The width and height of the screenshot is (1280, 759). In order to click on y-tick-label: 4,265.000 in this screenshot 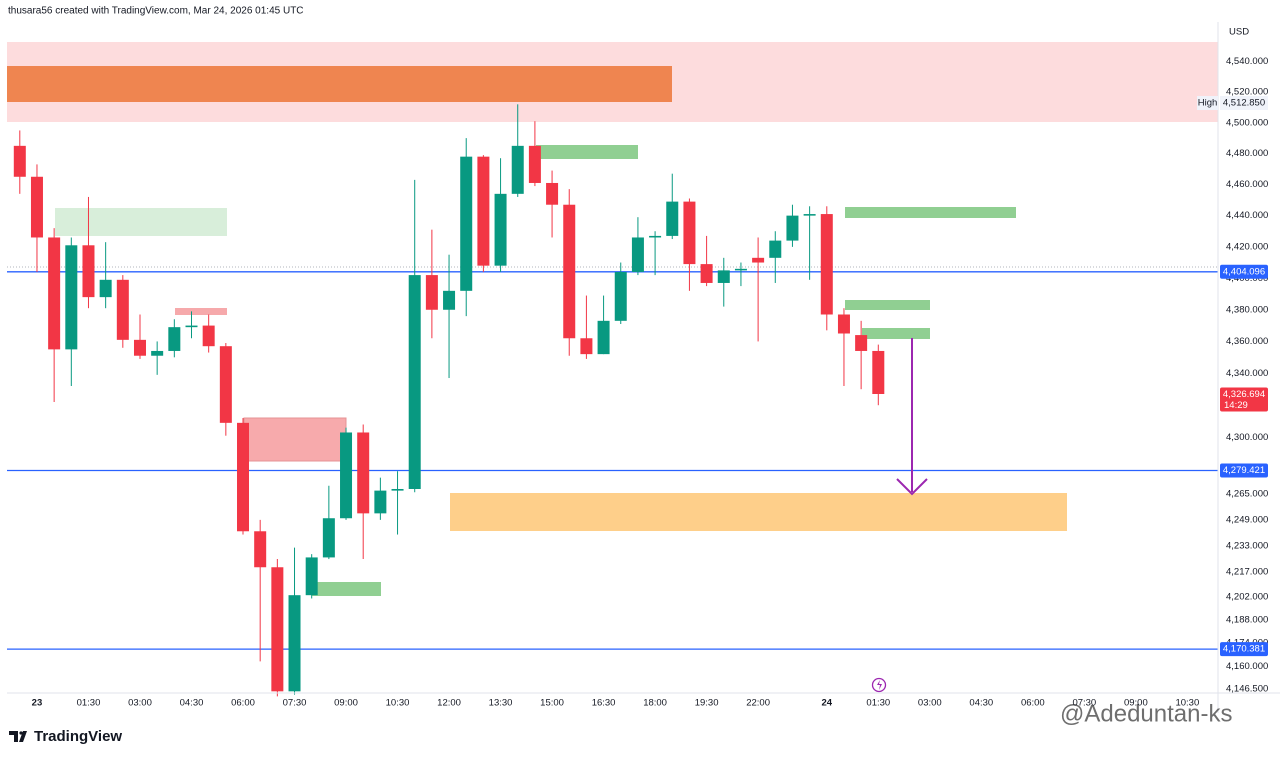, I will do `click(1247, 493)`.